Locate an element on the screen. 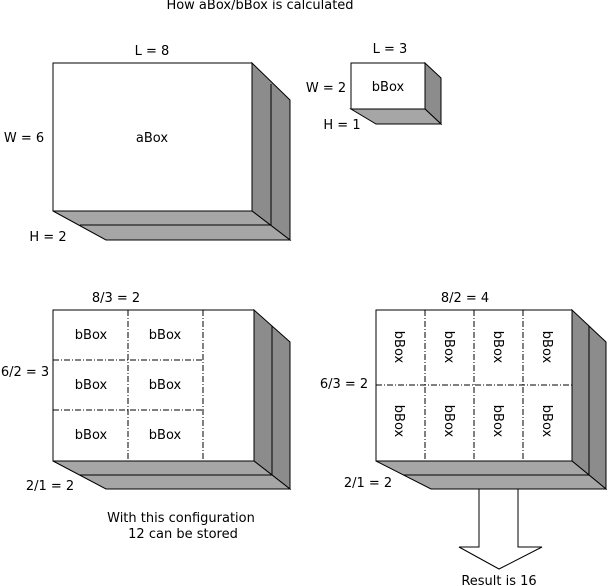  abox-label: aBox is located at coordinates (152, 138).